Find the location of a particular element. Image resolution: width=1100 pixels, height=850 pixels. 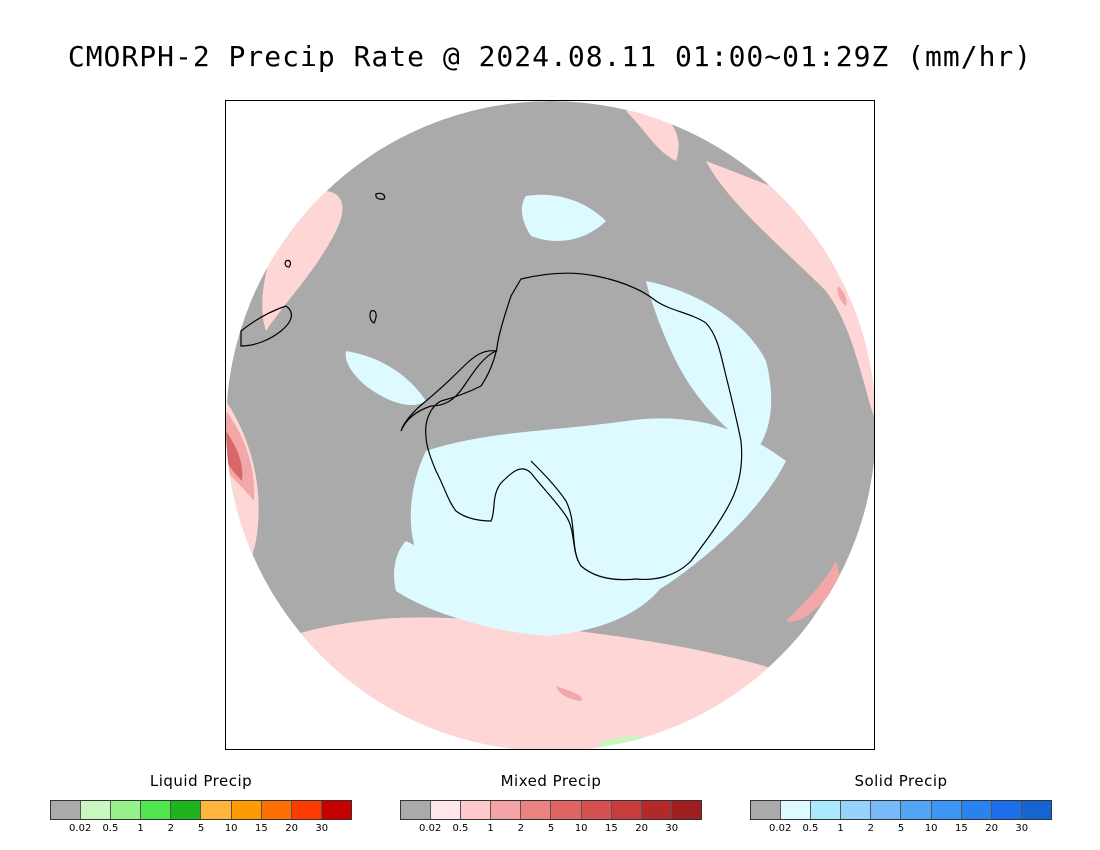

falkland-islands is located at coordinates (380, 196).